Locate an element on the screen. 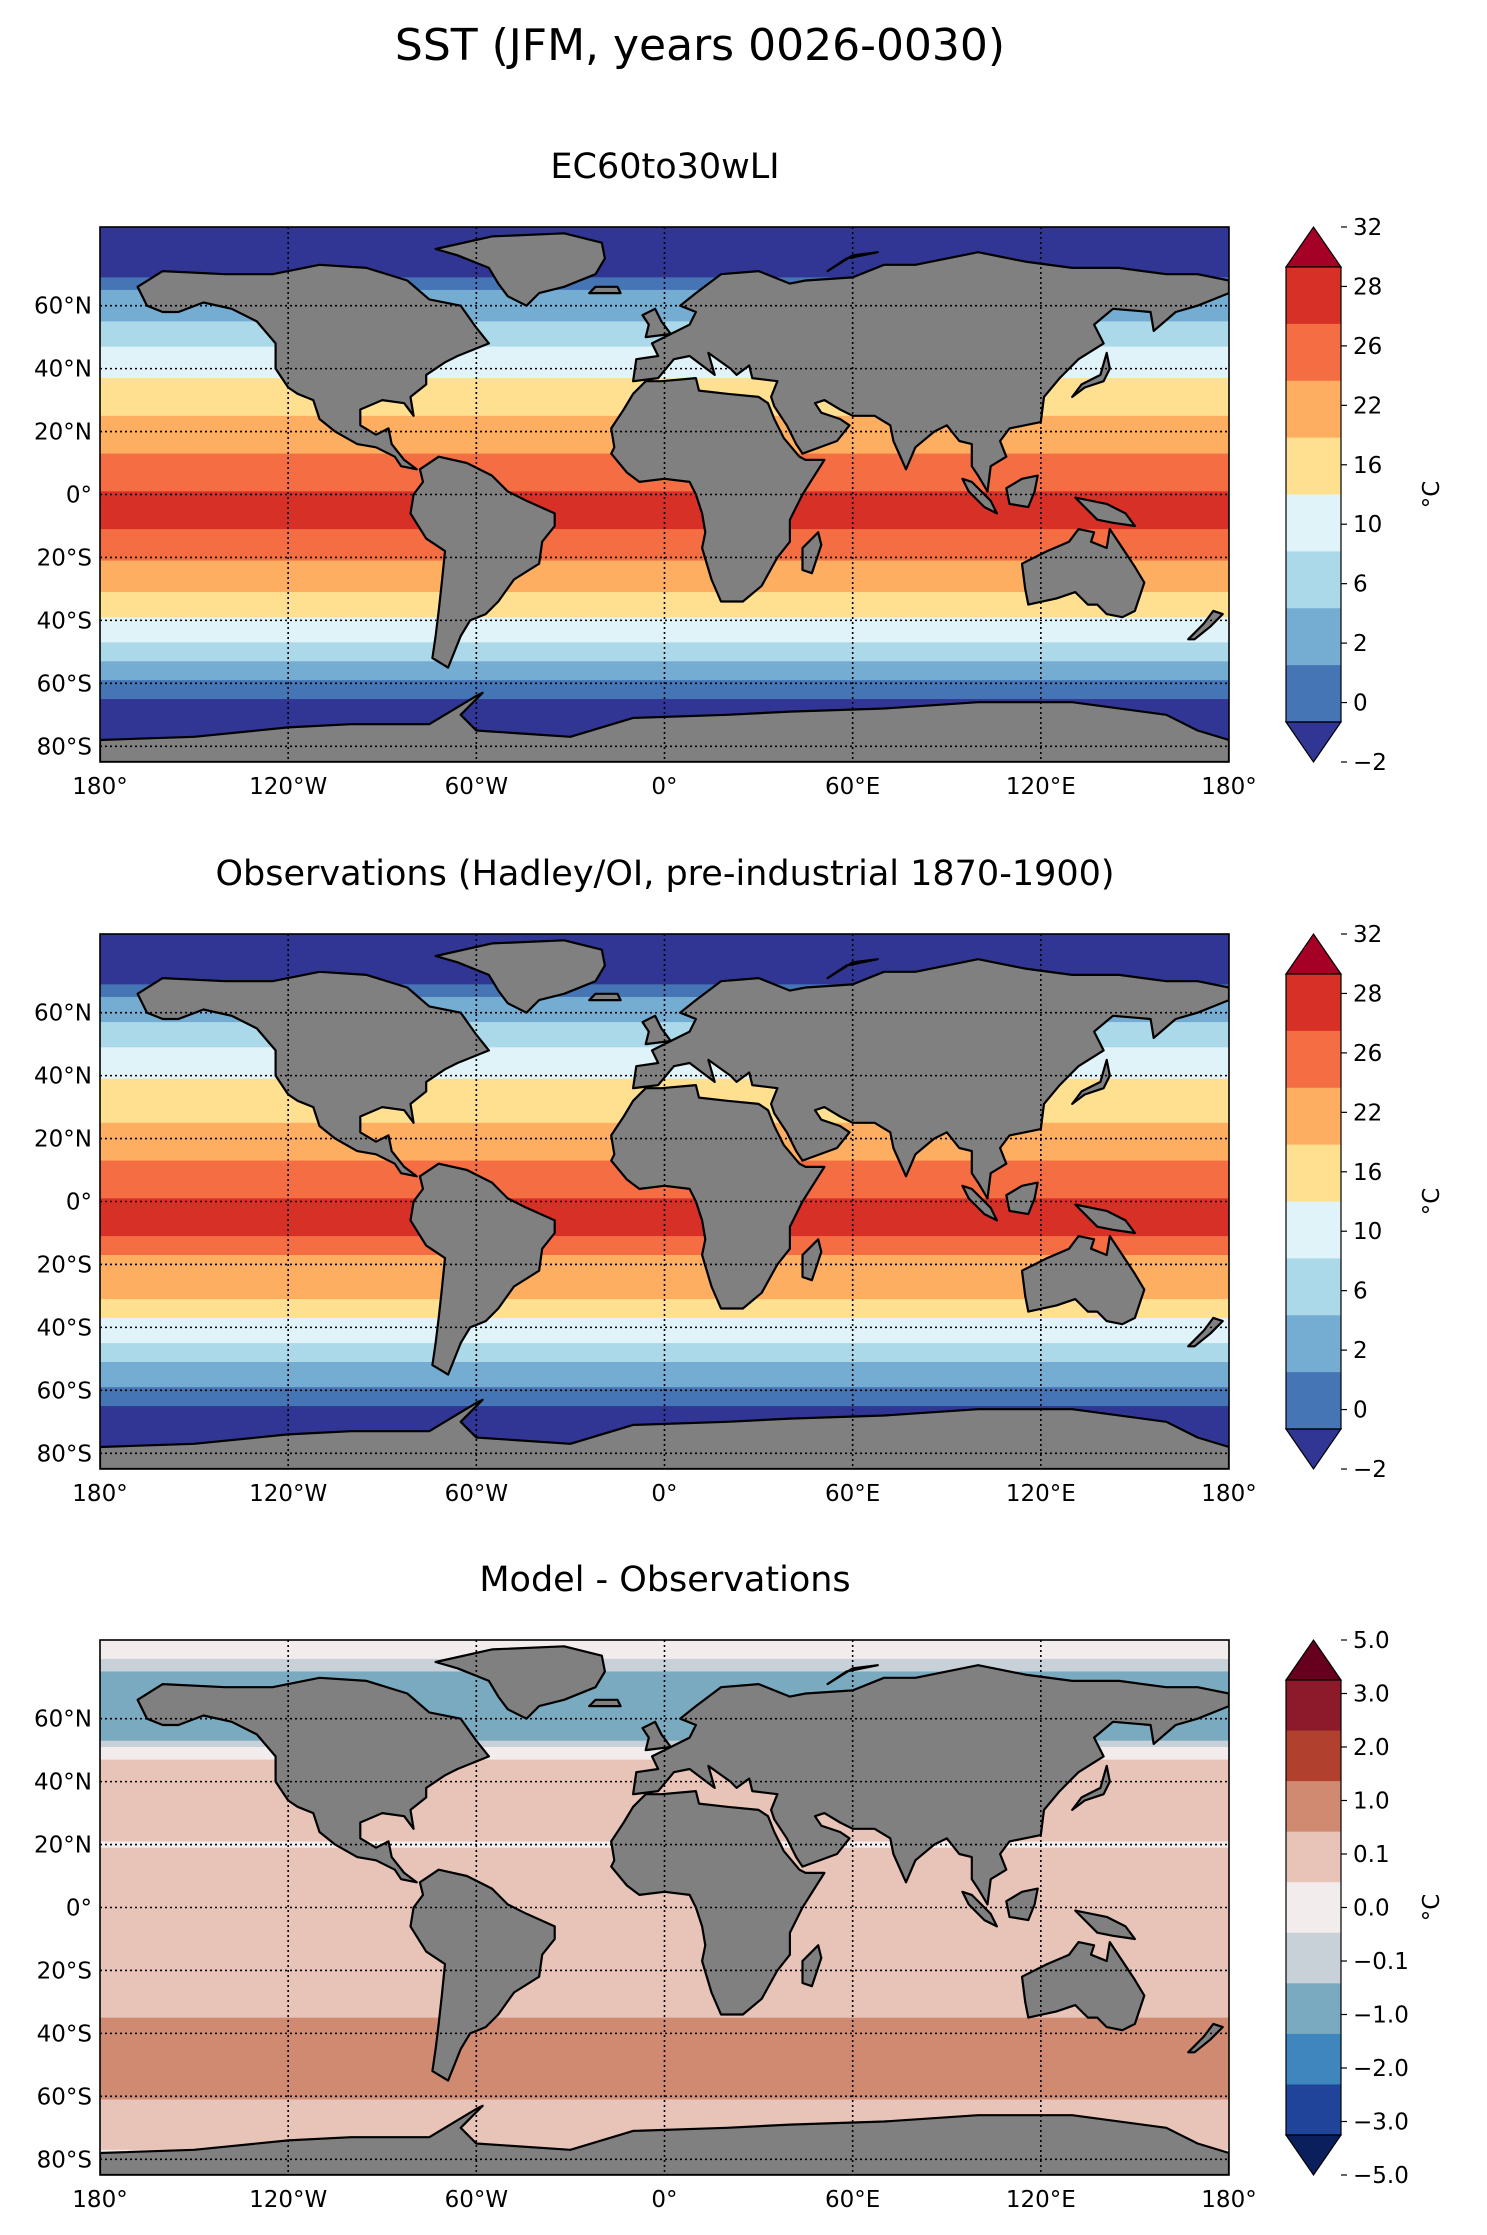 Image resolution: width=1487 pixels, height=2235 pixels. colorbar-tick-label: 6 is located at coordinates (1360, 585).